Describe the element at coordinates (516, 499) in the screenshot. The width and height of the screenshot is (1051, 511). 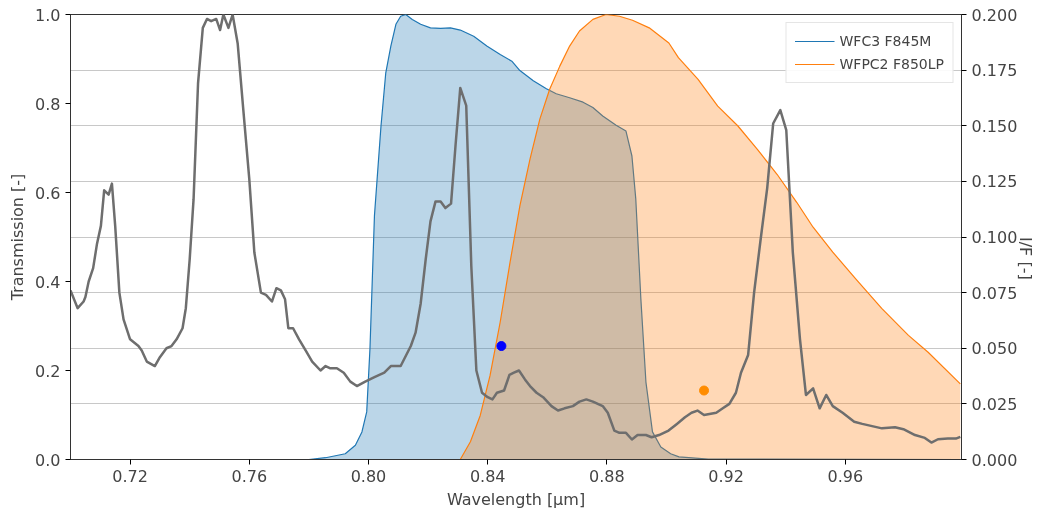
I see `x-axis-title: Wavelength [μm]` at that location.